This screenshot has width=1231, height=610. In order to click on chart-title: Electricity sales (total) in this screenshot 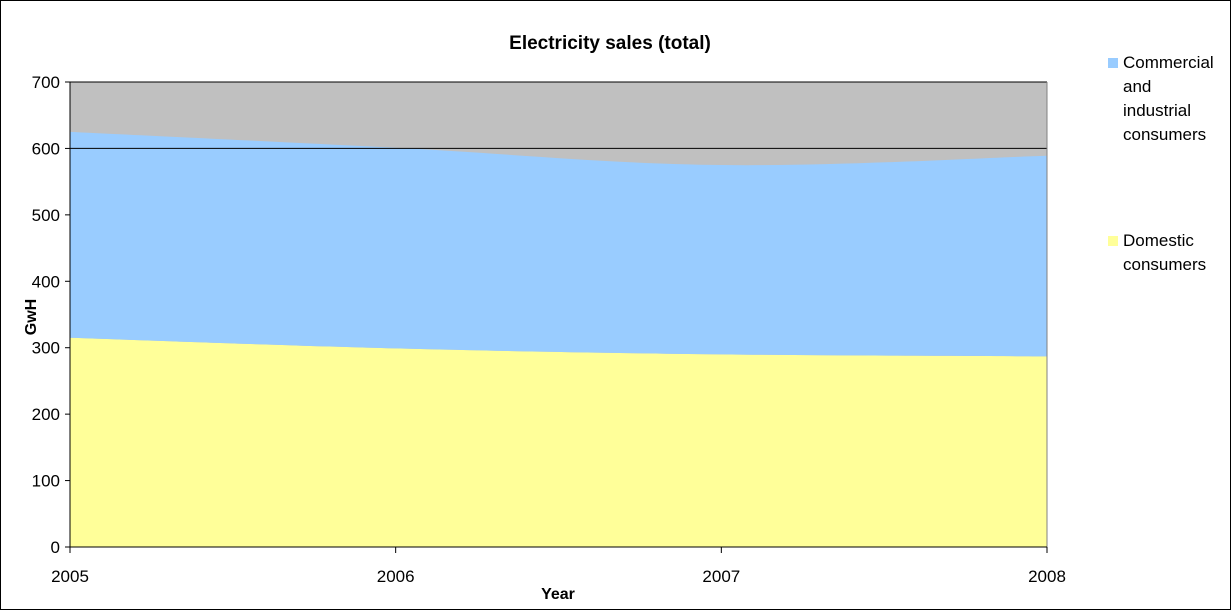, I will do `click(610, 43)`.